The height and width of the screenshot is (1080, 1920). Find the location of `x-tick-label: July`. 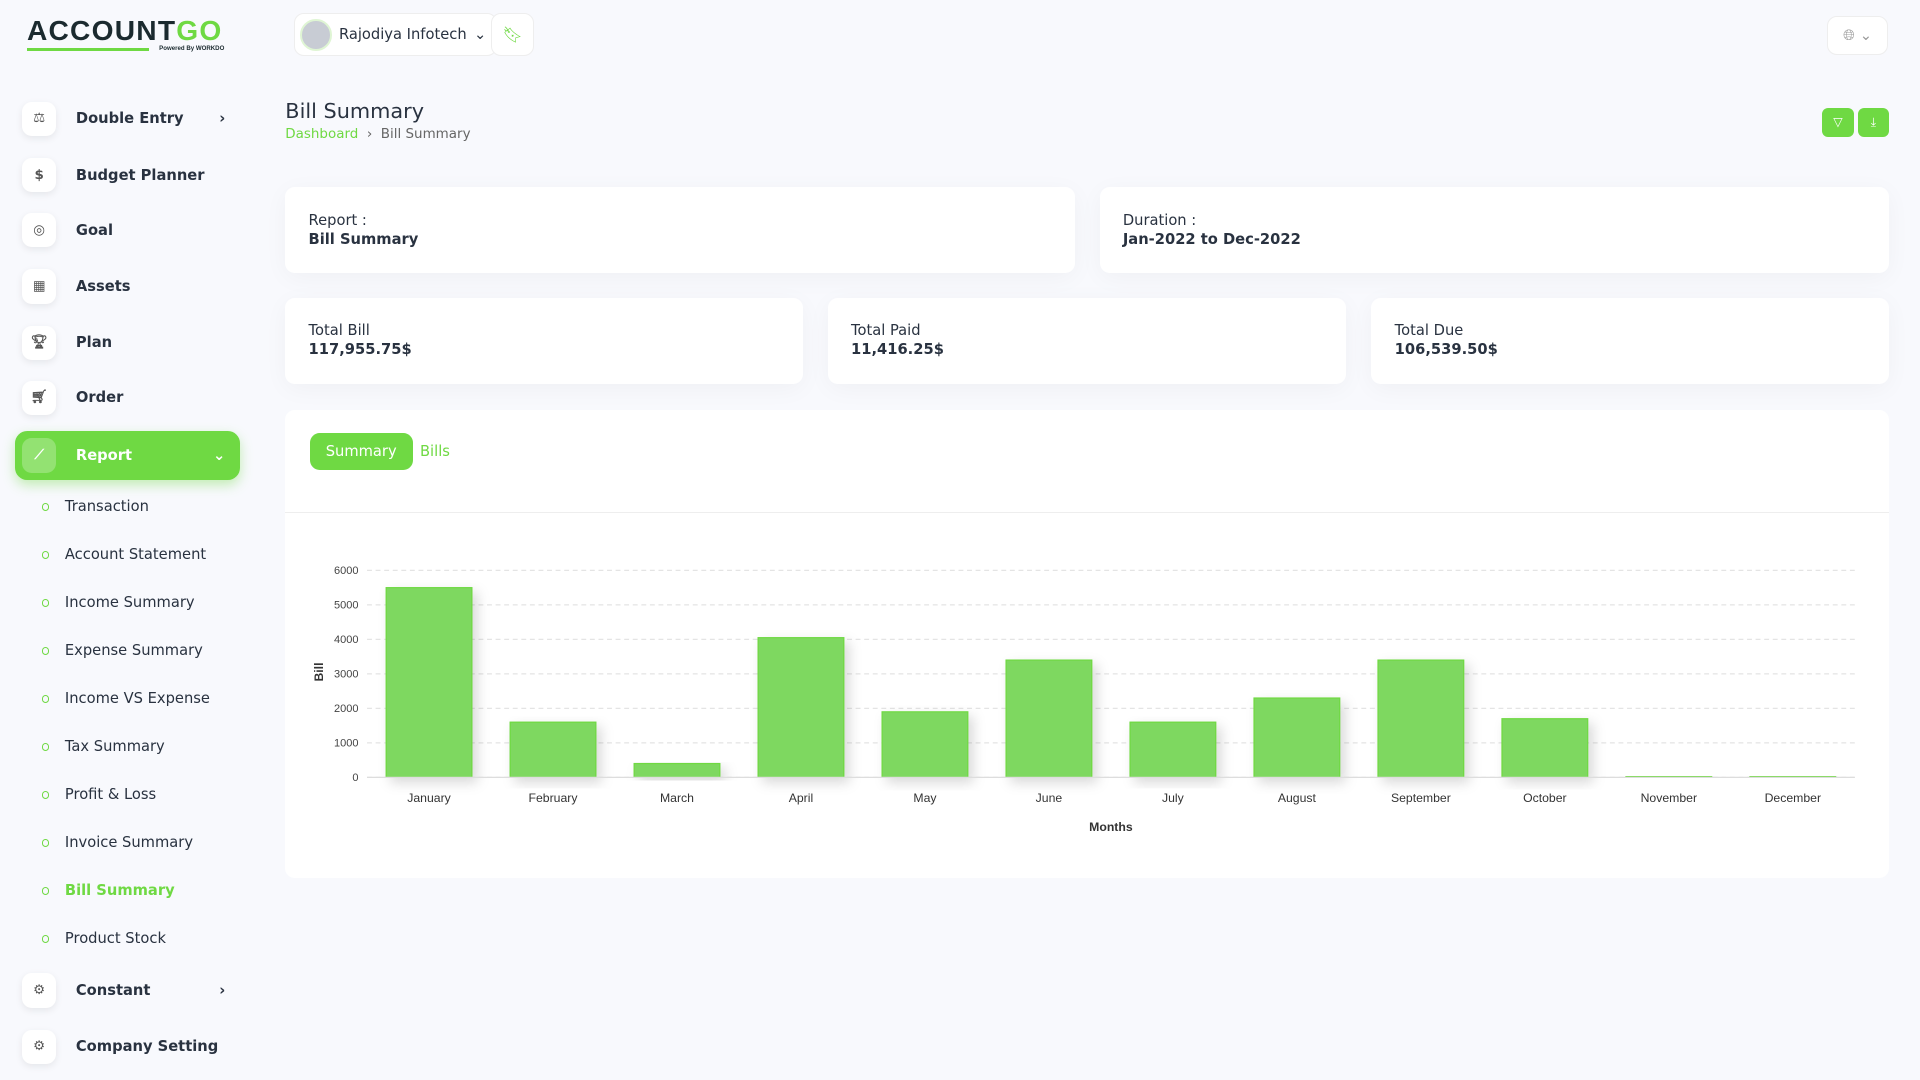

x-tick-label: July is located at coordinates (1173, 798).